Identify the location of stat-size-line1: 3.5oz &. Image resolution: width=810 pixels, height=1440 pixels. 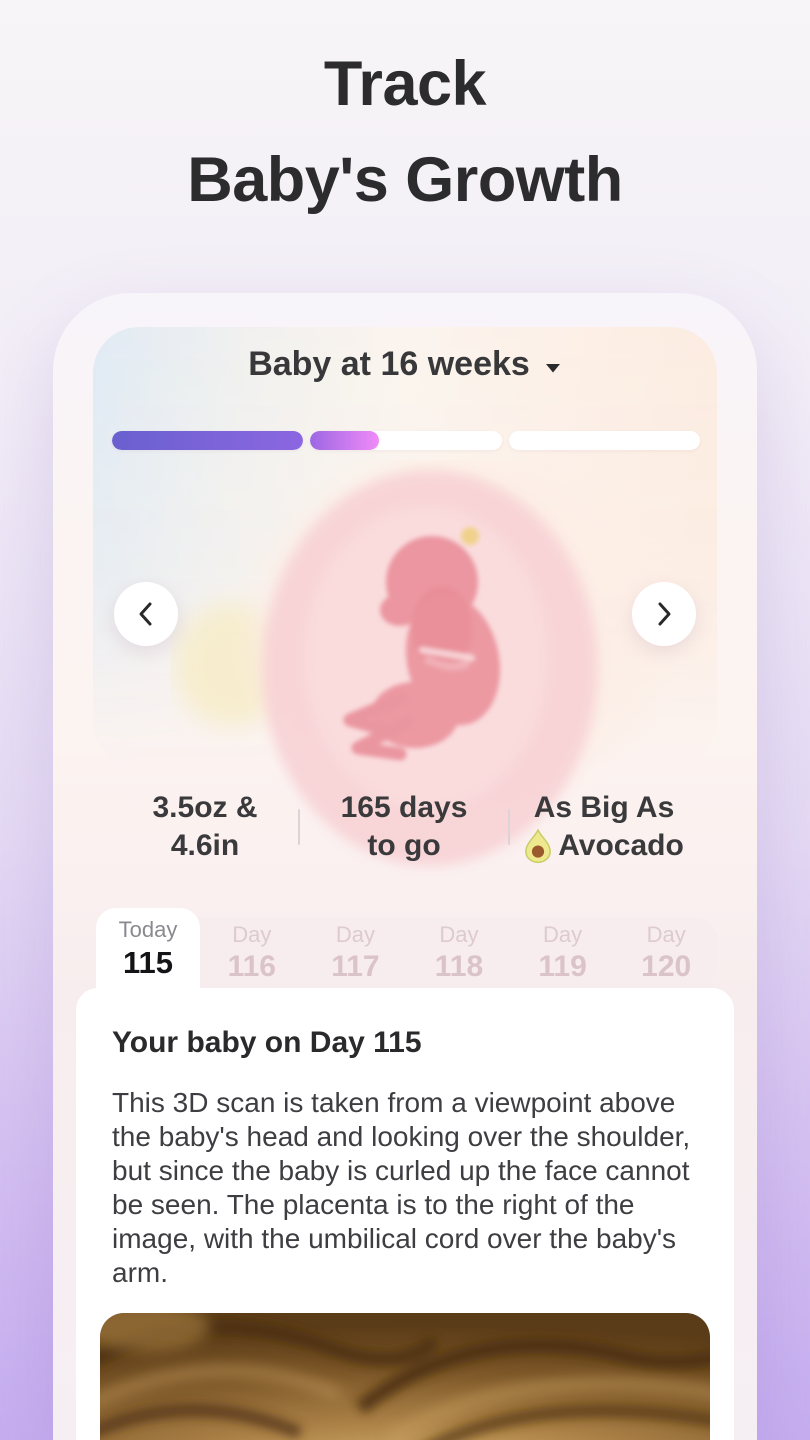
(205, 807).